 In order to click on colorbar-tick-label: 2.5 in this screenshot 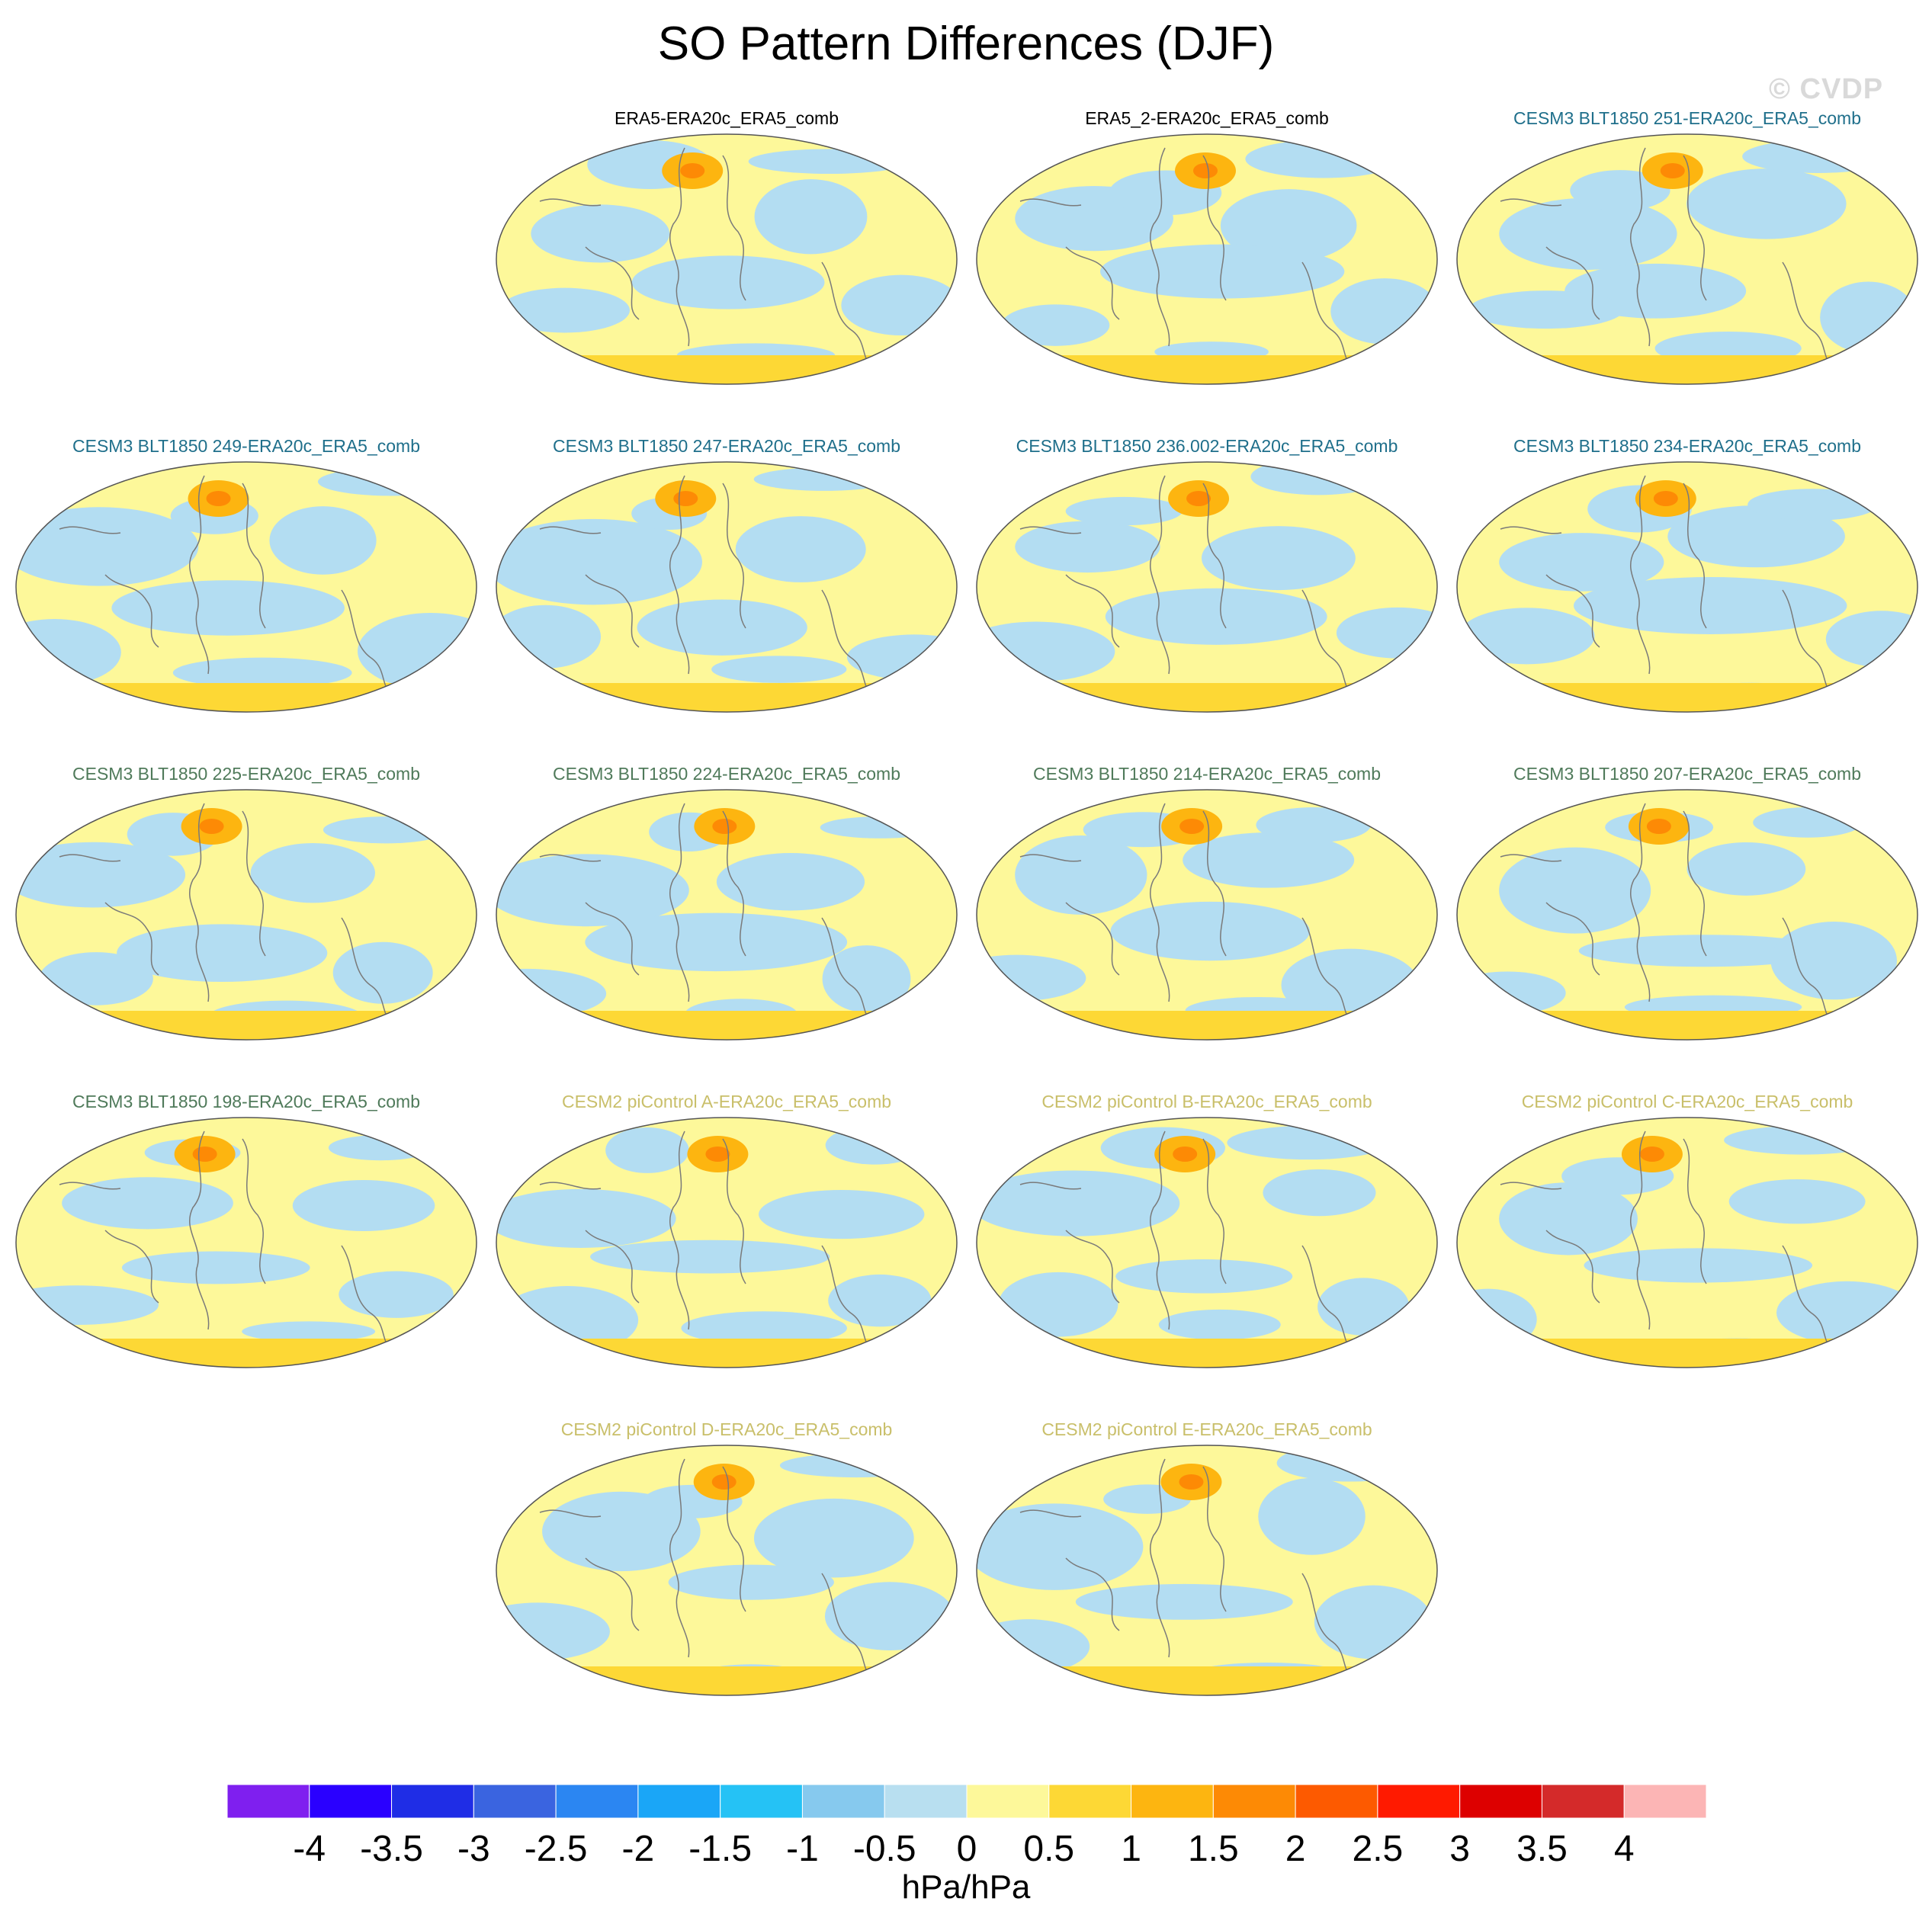, I will do `click(1378, 1849)`.